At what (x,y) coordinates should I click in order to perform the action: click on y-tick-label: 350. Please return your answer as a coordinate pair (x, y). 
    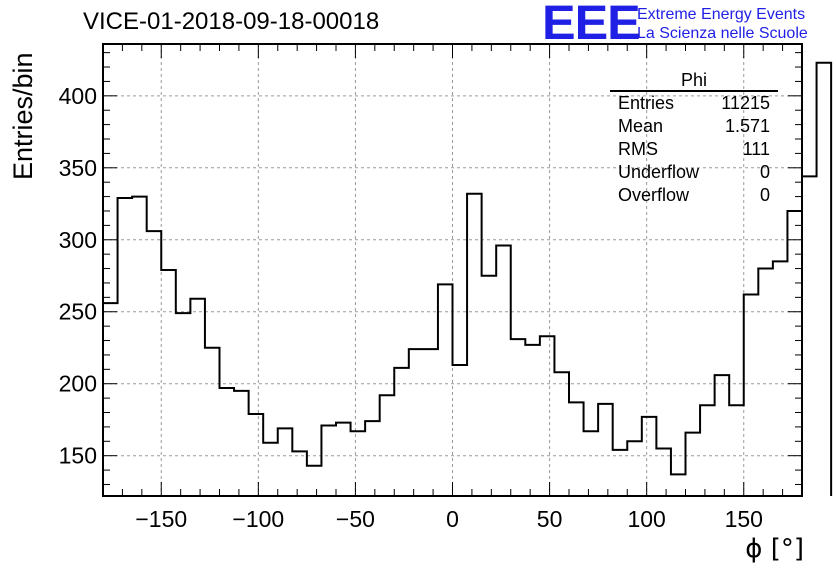
    Looking at the image, I should click on (78, 168).